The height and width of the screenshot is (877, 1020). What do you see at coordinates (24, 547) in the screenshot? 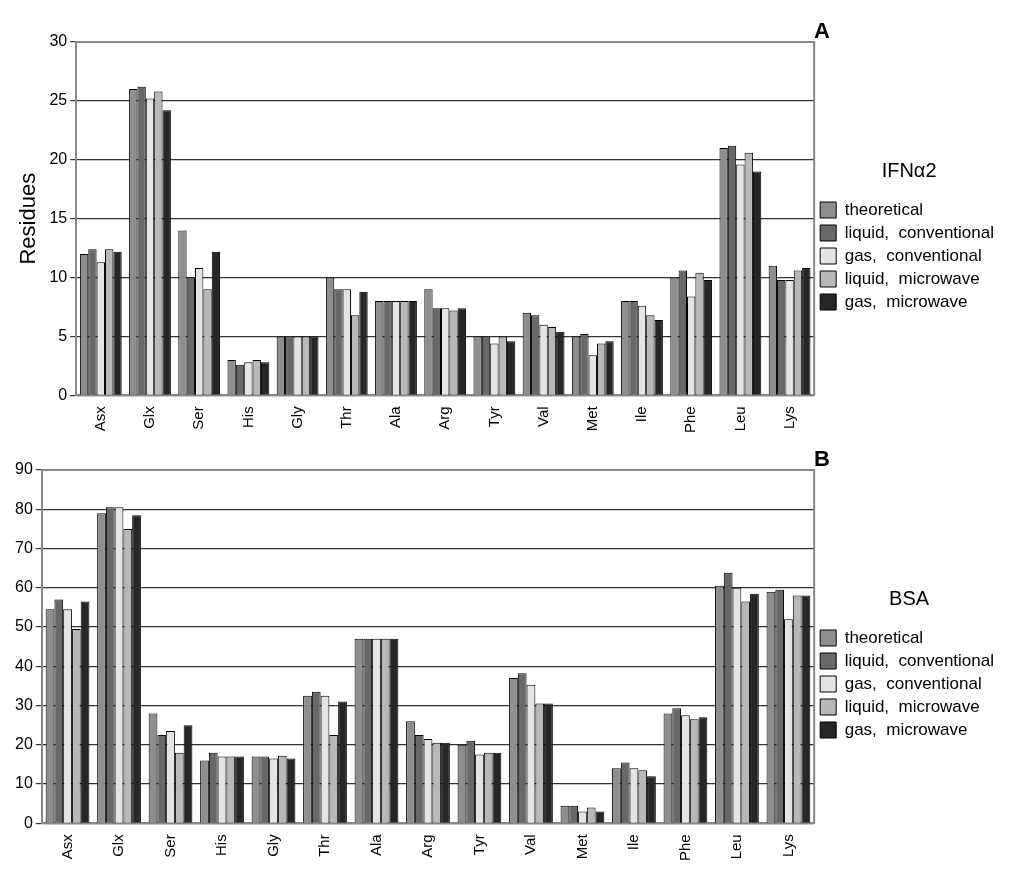
I see `y-tick-label: 70` at bounding box center [24, 547].